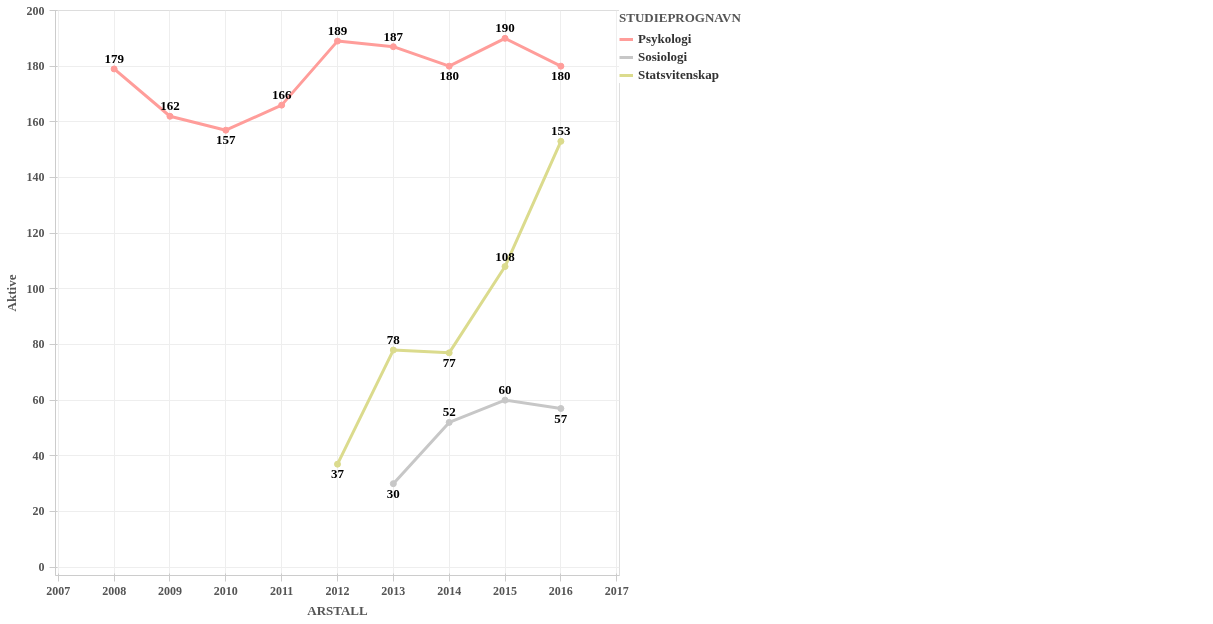  I want to click on legend-label: Sosiologi, so click(663, 57).